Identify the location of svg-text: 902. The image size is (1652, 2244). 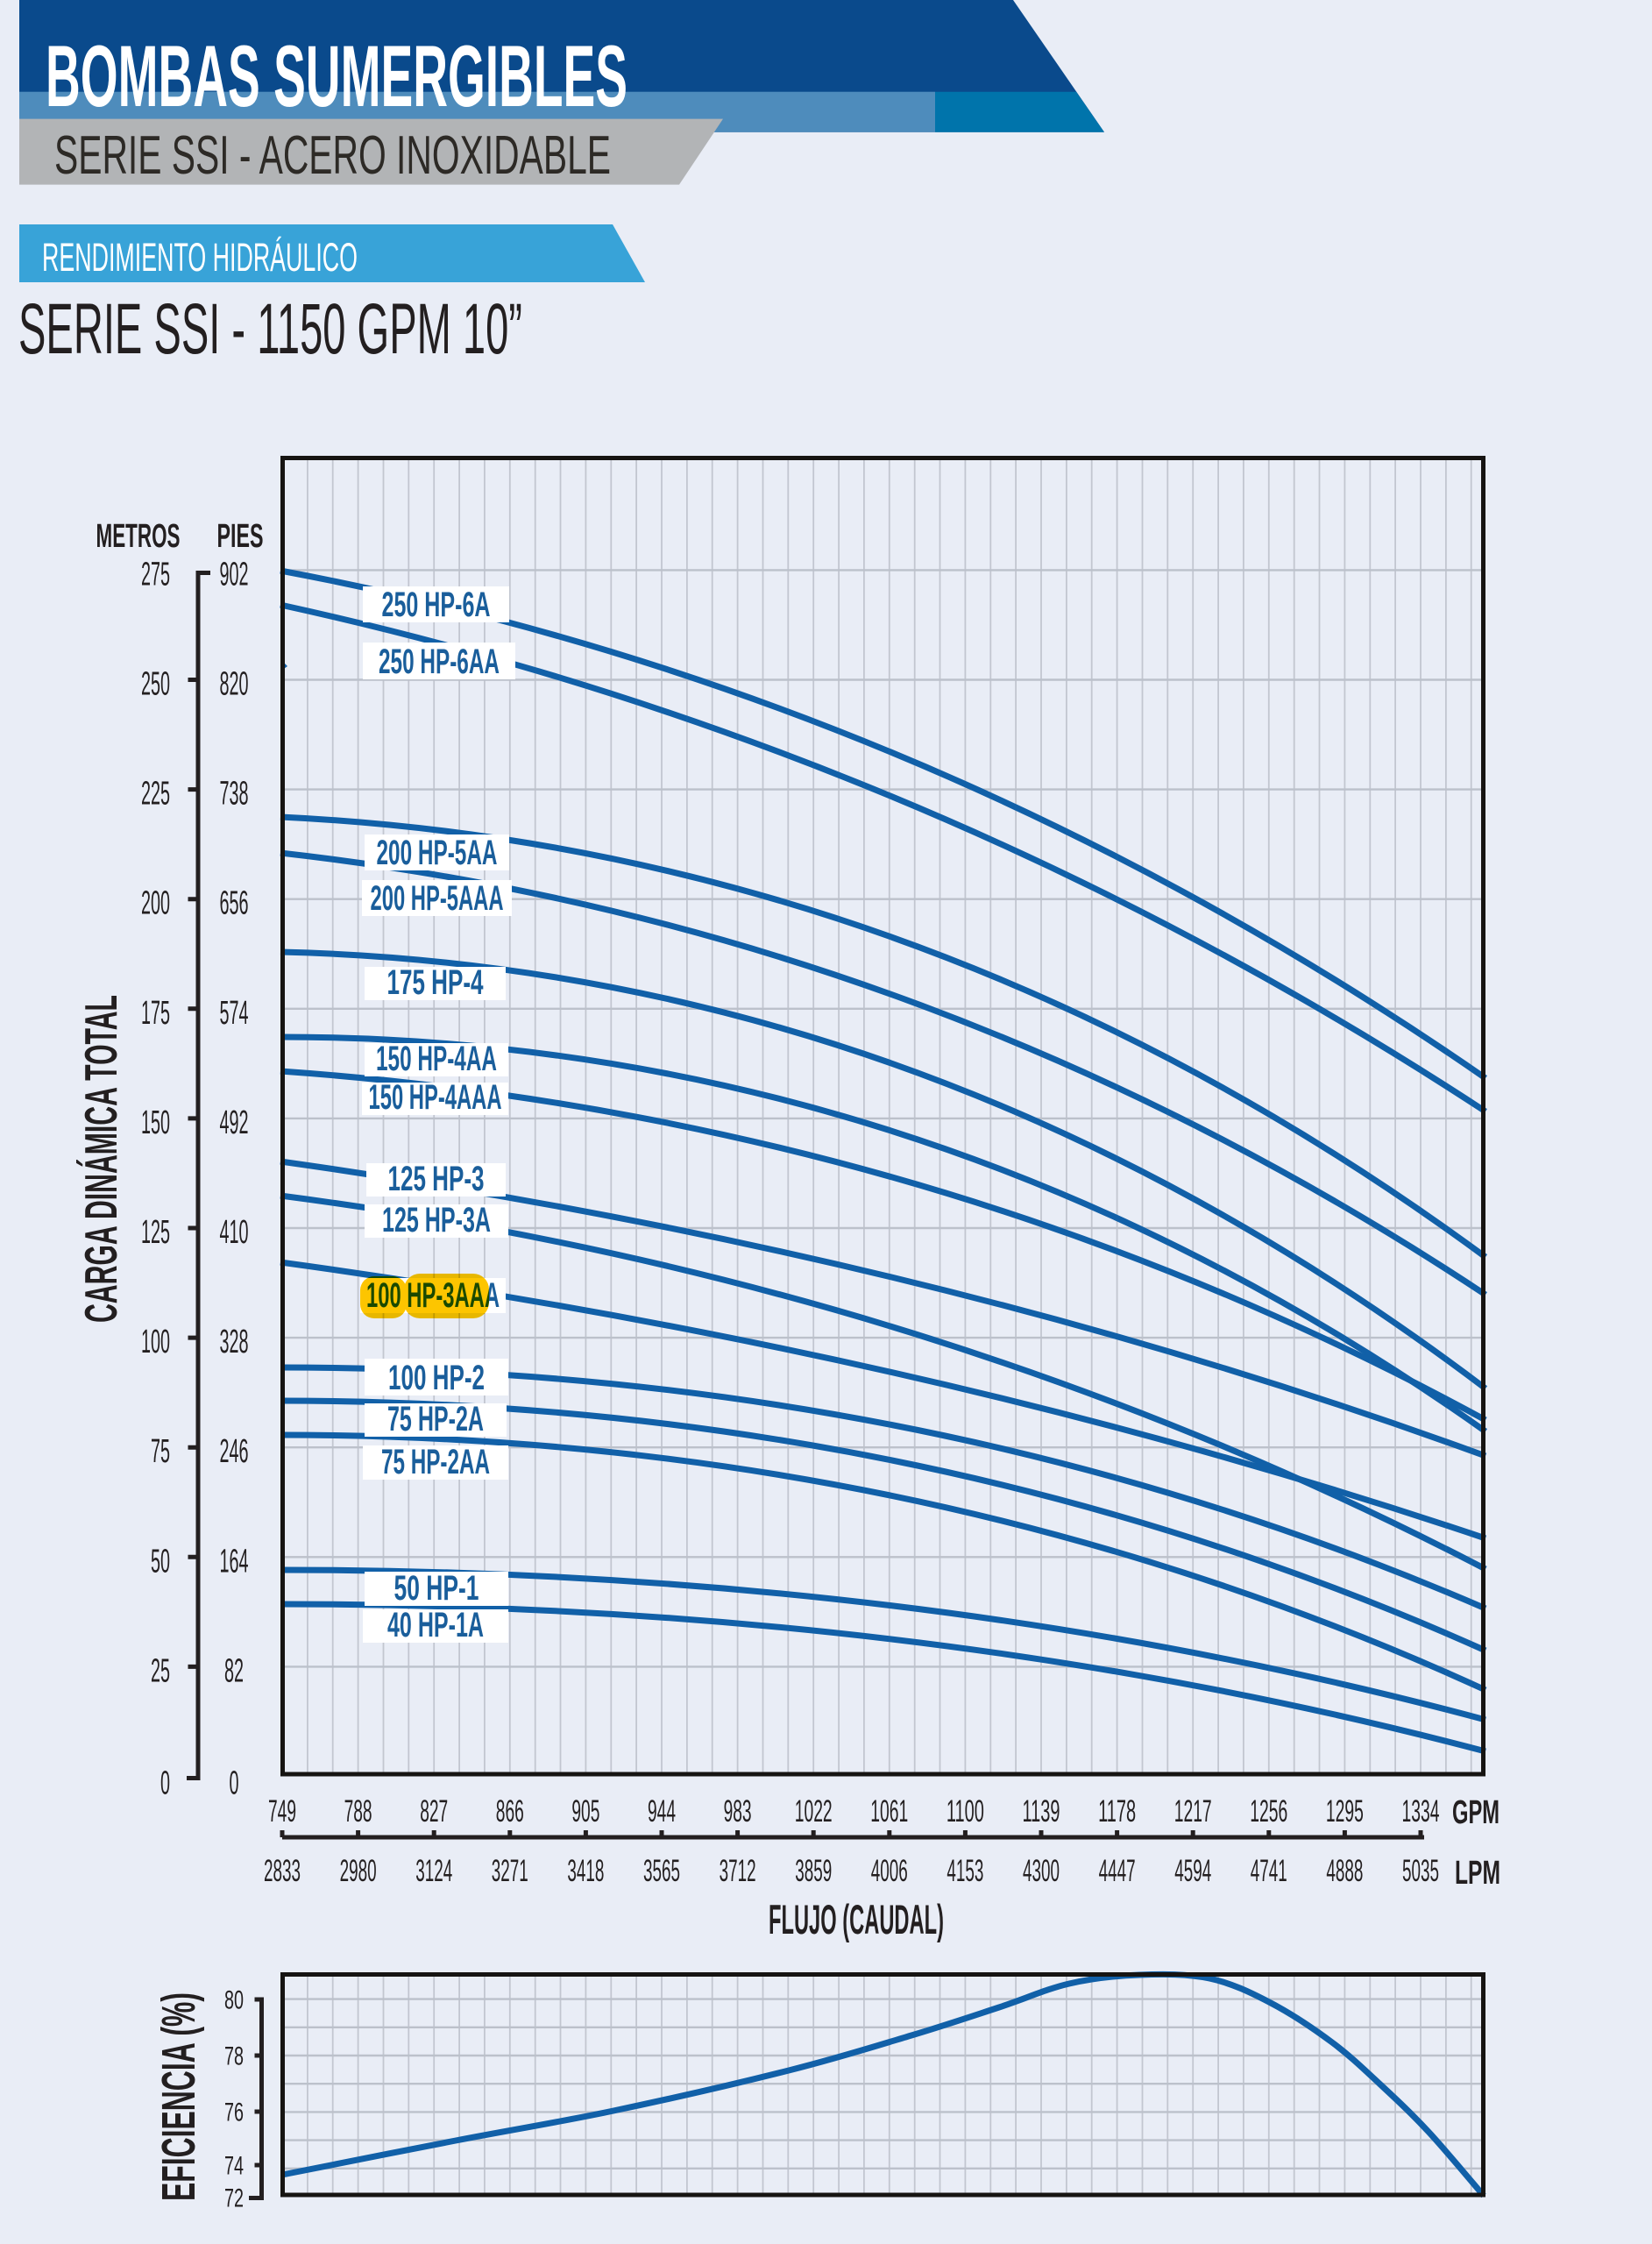
(234, 574).